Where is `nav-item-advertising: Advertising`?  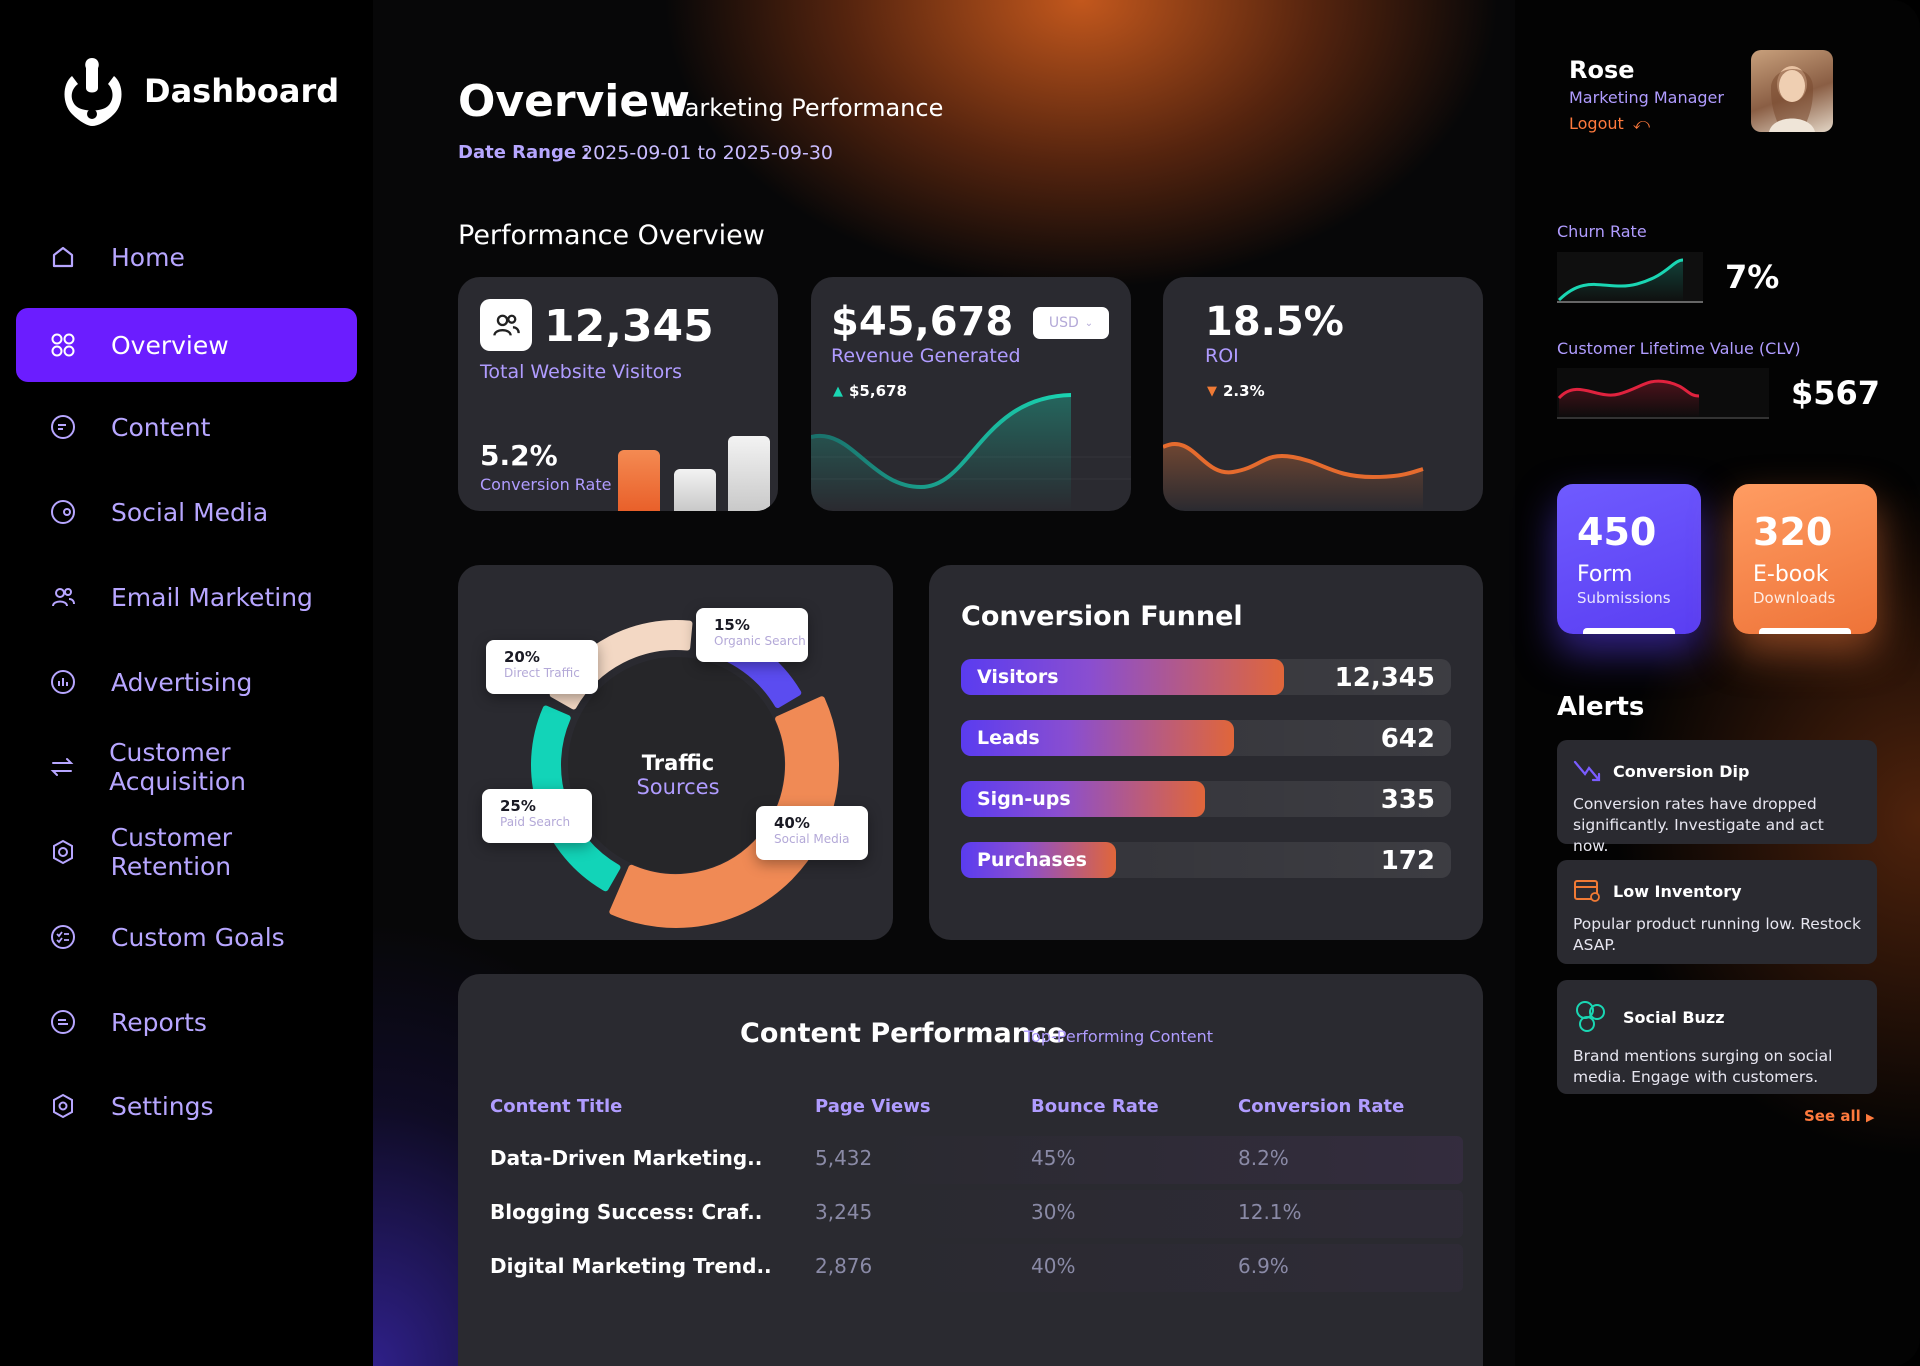 nav-item-advertising: Advertising is located at coordinates (186, 682).